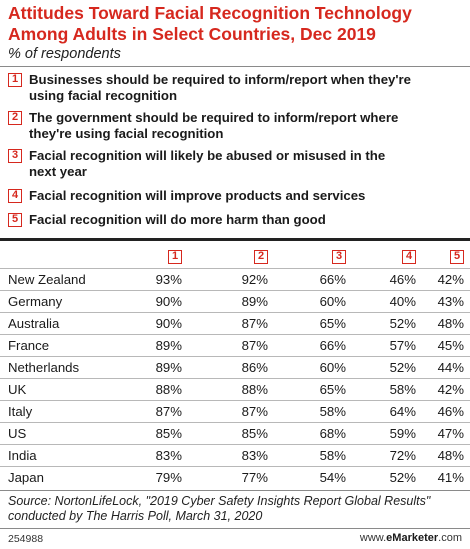 This screenshot has width=470, height=549. What do you see at coordinates (373, 538) in the screenshot?
I see `brand-prefix: www.` at bounding box center [373, 538].